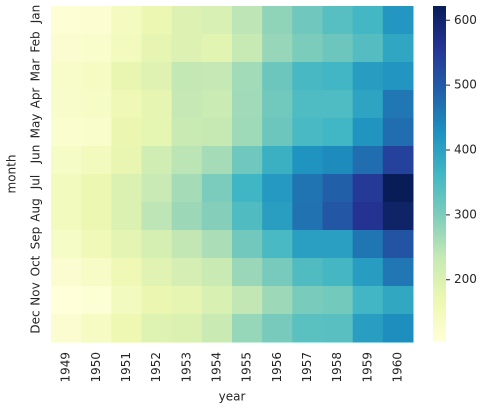 The height and width of the screenshot is (412, 493). What do you see at coordinates (465, 85) in the screenshot?
I see `colorbar-tick-label: 500` at bounding box center [465, 85].